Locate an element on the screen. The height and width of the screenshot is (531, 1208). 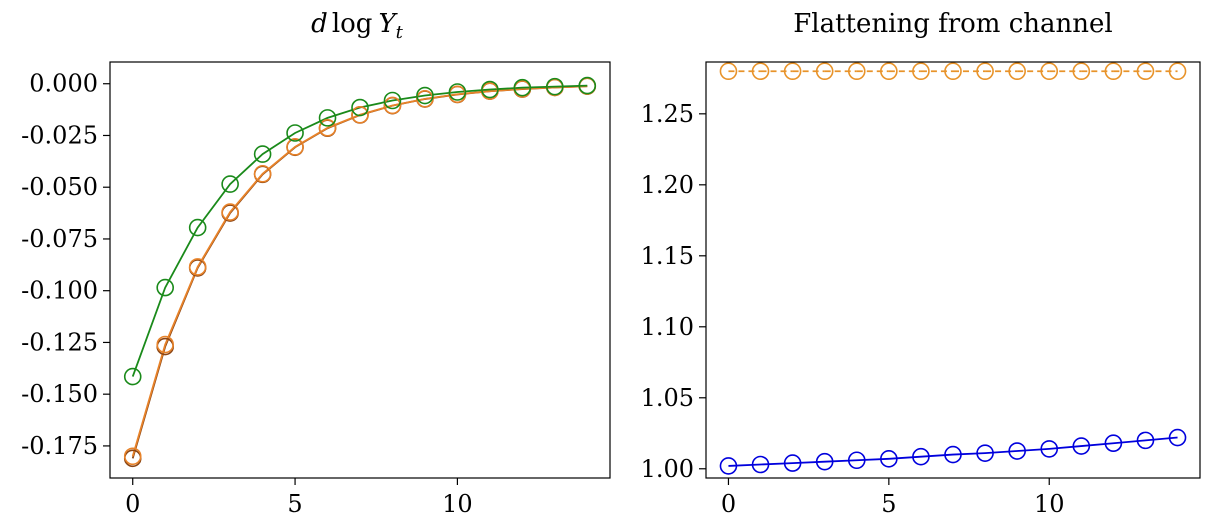
left-chart-title: d log Yt is located at coordinates (357, 26).